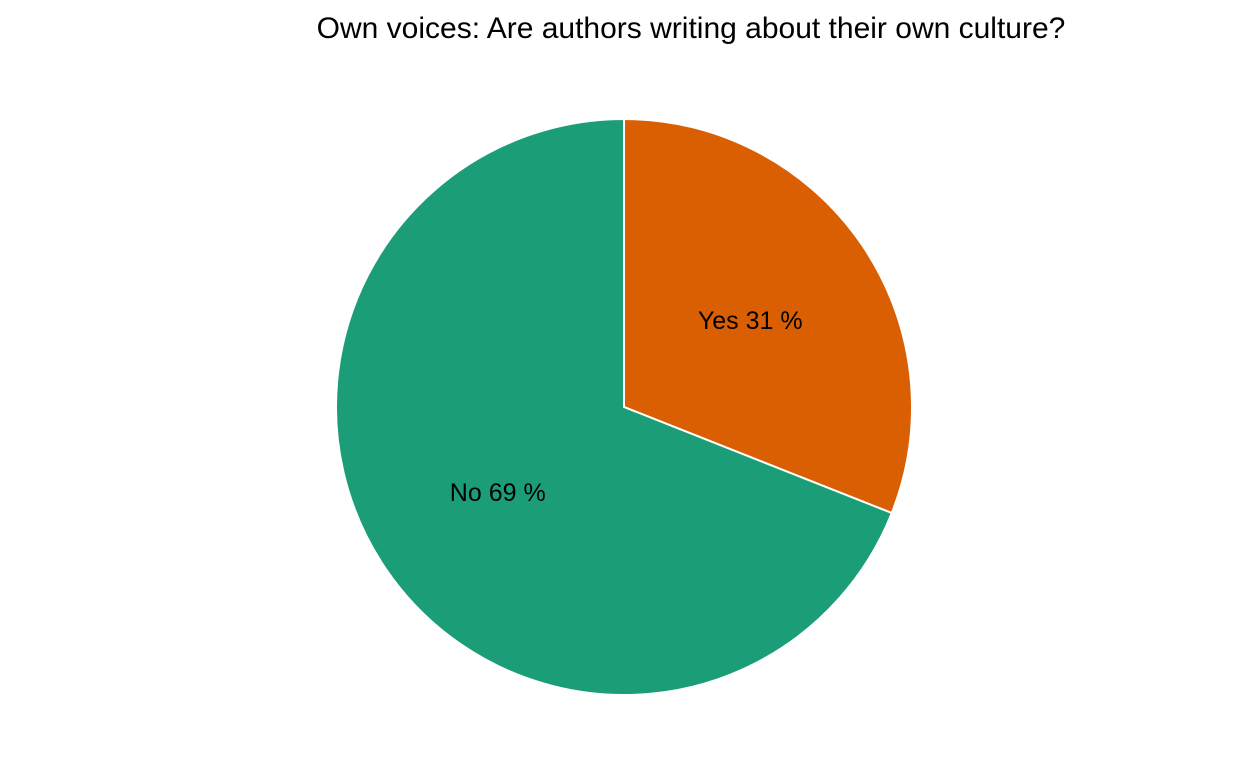 The width and height of the screenshot is (1248, 768). Describe the element at coordinates (498, 493) in the screenshot. I see `slice-label-no: No 69 %` at that location.